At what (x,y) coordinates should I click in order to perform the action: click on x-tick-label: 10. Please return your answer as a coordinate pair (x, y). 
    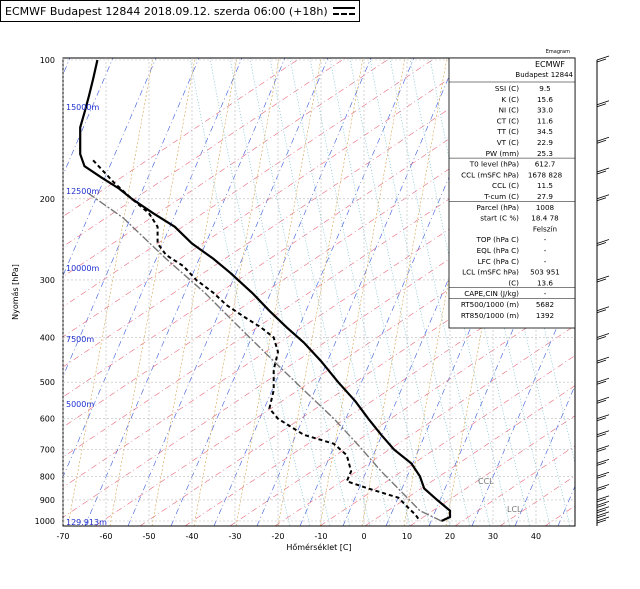
    Looking at the image, I should click on (407, 536).